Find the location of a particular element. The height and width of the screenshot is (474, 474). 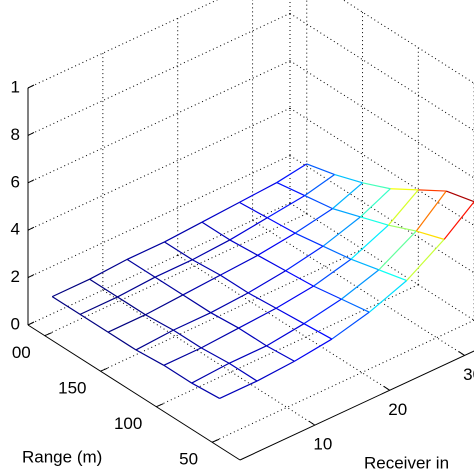

z-tick-label: 6 is located at coordinates (15, 181).